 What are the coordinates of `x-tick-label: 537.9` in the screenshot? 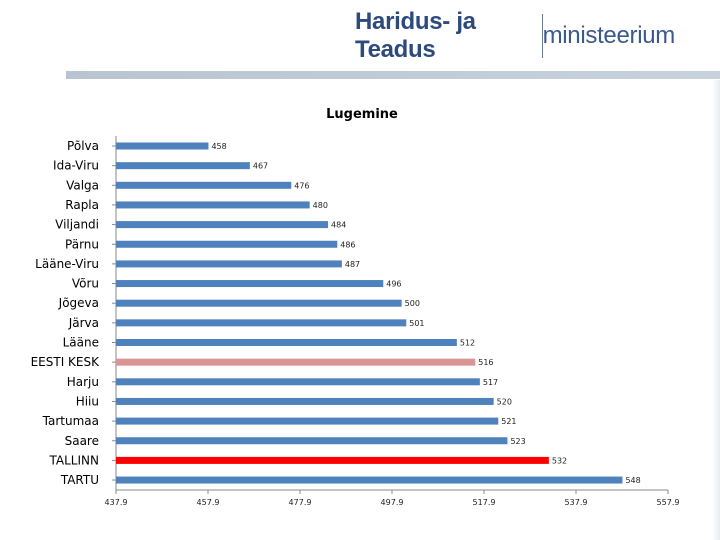 It's located at (576, 502).